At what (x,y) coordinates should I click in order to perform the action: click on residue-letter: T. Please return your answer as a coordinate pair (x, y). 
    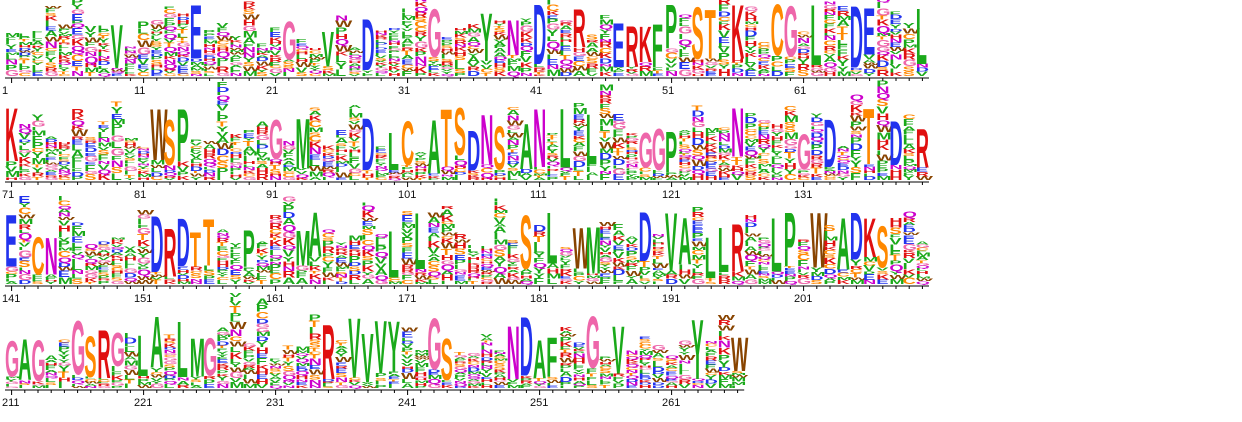
    Looking at the image, I should click on (169, 44).